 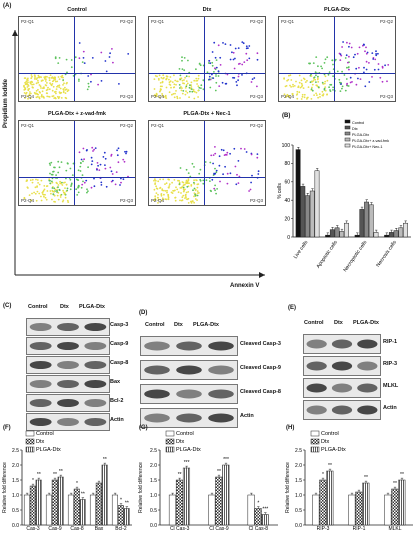 I want to click on panel-label-b: (B), so click(x=286, y=116).